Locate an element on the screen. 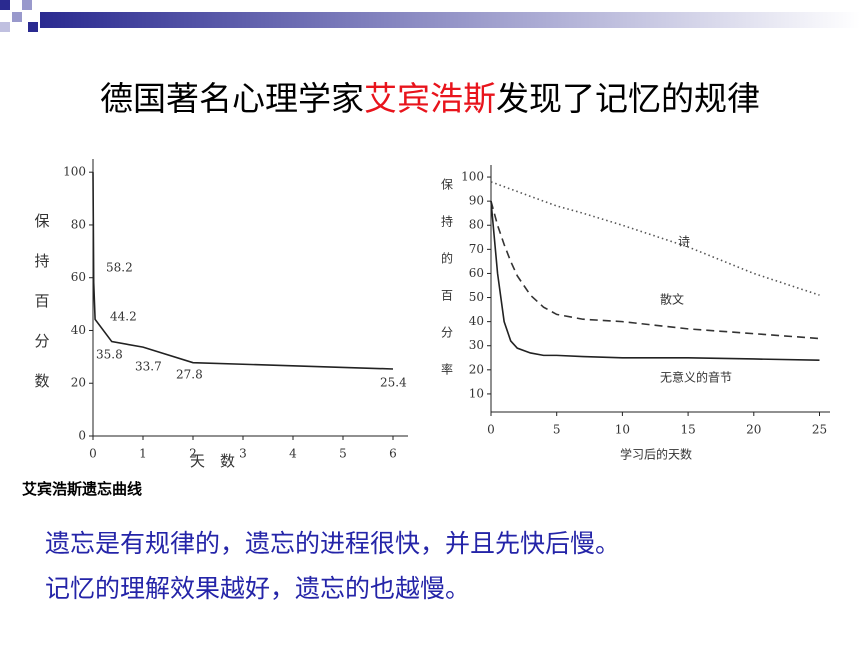 The width and height of the screenshot is (860, 645). y-tick-label: 0 is located at coordinates (82, 436).